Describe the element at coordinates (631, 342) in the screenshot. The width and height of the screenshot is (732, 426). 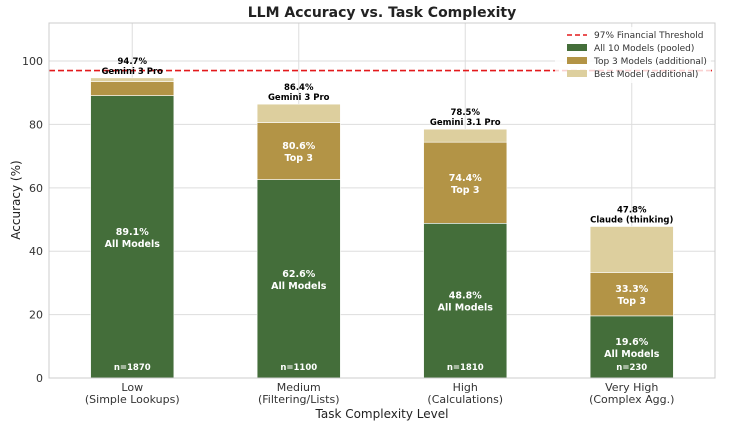
I see `all-models-value: 19.6%` at that location.